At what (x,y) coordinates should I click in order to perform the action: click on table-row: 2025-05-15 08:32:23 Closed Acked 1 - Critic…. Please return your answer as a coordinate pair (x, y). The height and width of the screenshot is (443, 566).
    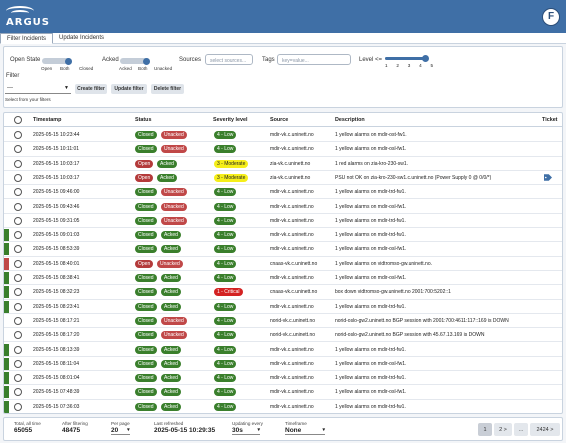
    Looking at the image, I should click on (283, 292).